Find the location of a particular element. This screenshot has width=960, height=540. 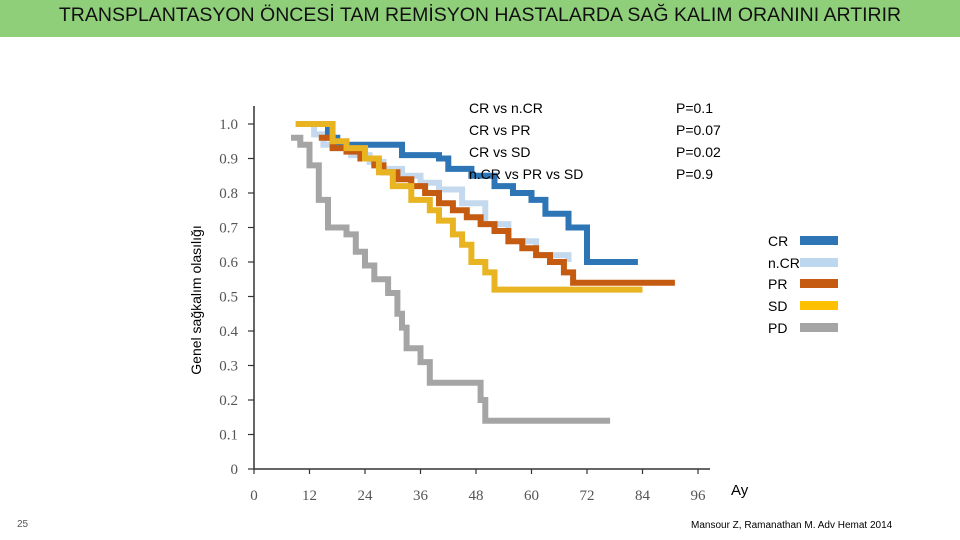

x-axis-label: Ay is located at coordinates (740, 490).